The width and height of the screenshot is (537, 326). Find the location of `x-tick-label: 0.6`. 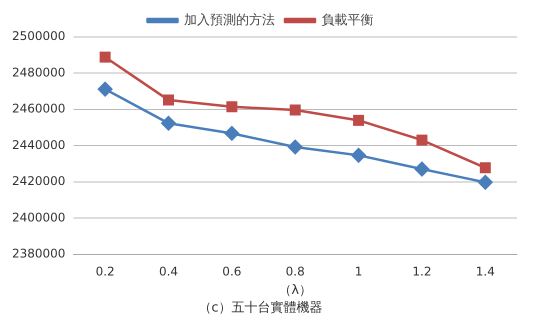

x-tick-label: 0.6 is located at coordinates (232, 271).